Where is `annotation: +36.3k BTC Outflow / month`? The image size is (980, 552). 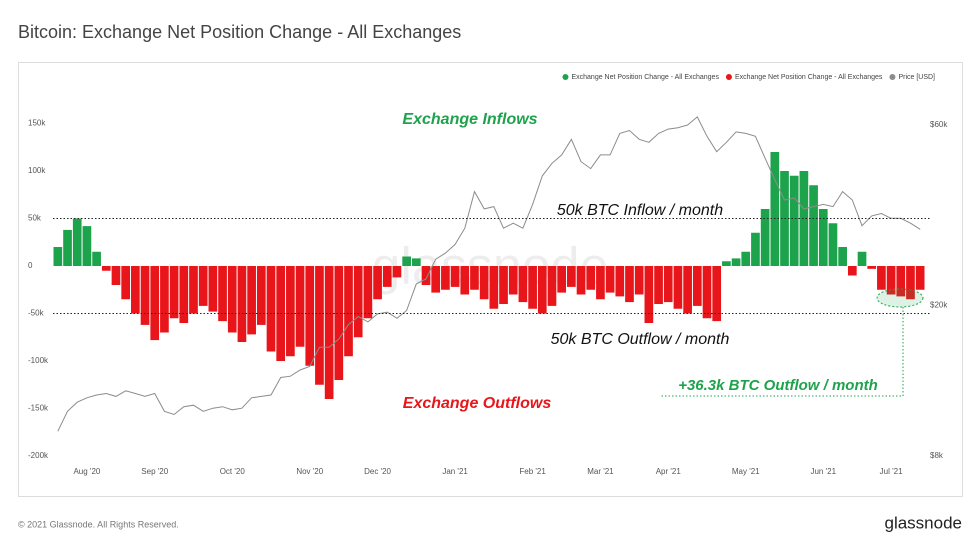 annotation: +36.3k BTC Outflow / month is located at coordinates (778, 385).